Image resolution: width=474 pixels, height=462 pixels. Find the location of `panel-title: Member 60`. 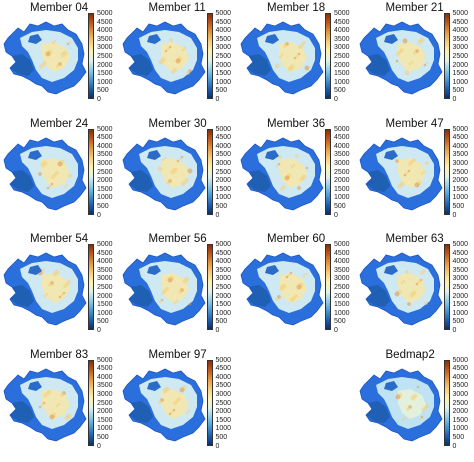

panel-title: Member 60 is located at coordinates (296, 239).